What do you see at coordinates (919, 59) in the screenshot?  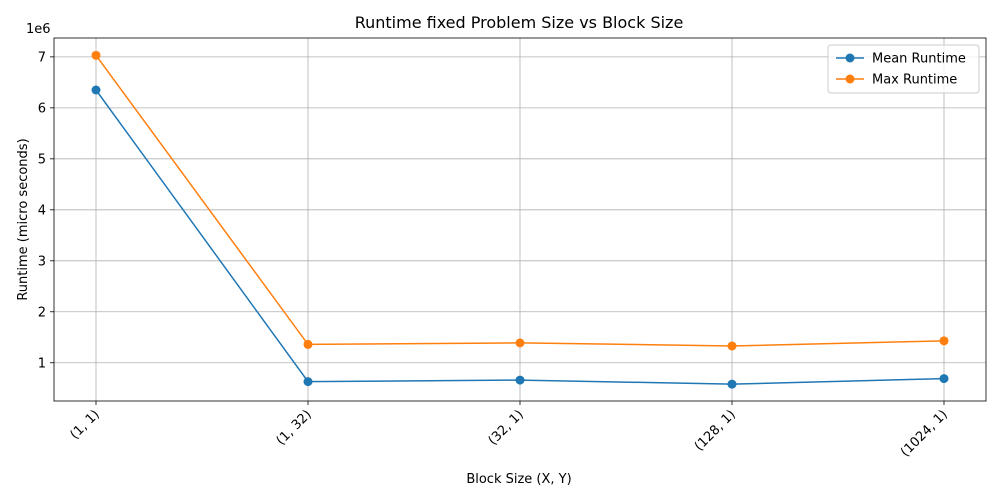 I see `legend-entry-label: Mean Runtime` at bounding box center [919, 59].